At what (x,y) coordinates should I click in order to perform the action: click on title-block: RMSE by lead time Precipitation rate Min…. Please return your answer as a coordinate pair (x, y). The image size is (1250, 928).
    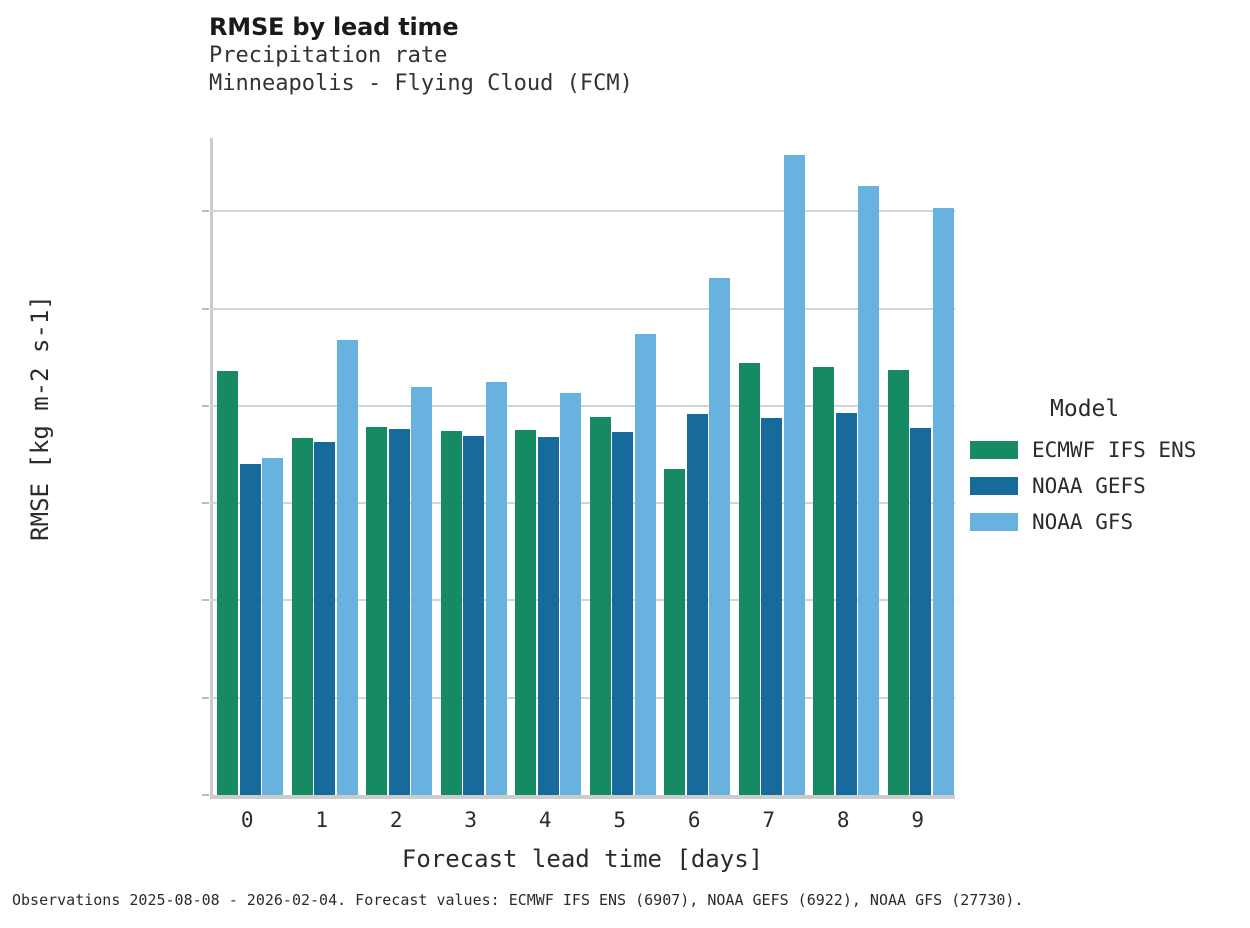
    Looking at the image, I should click on (579, 55).